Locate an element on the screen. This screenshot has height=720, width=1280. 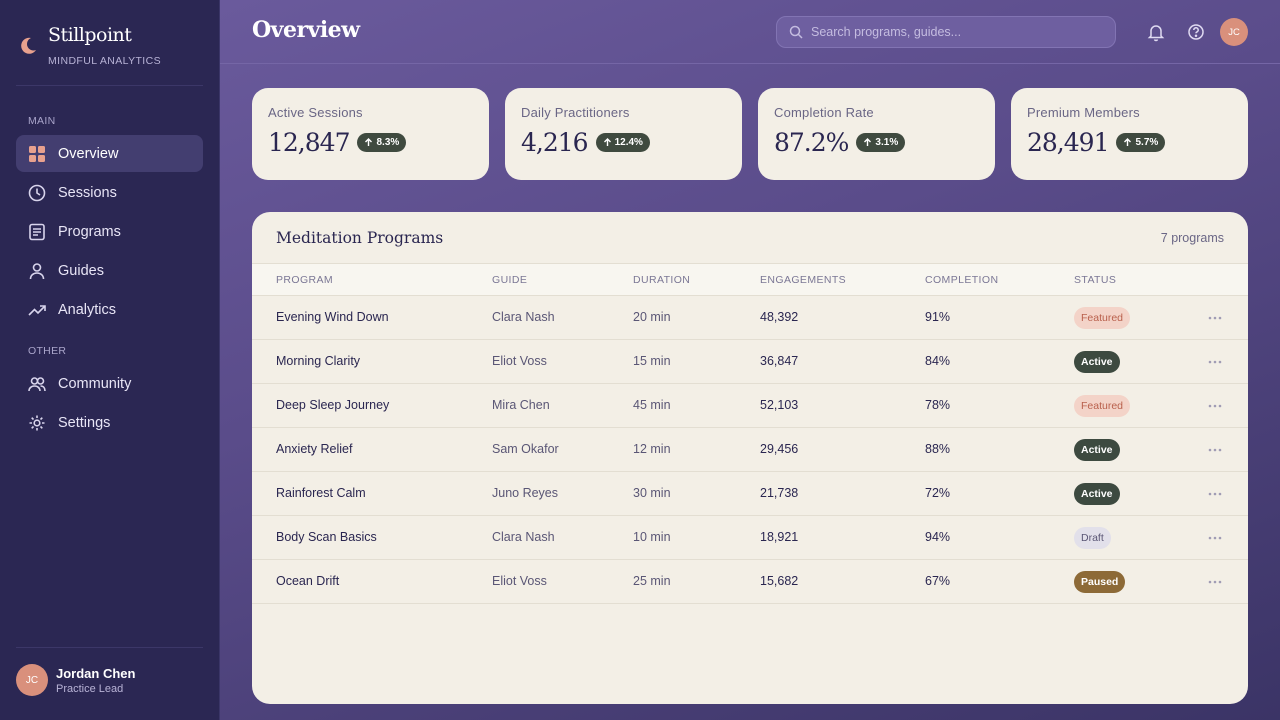
trending-up-icon is located at coordinates (37, 310).